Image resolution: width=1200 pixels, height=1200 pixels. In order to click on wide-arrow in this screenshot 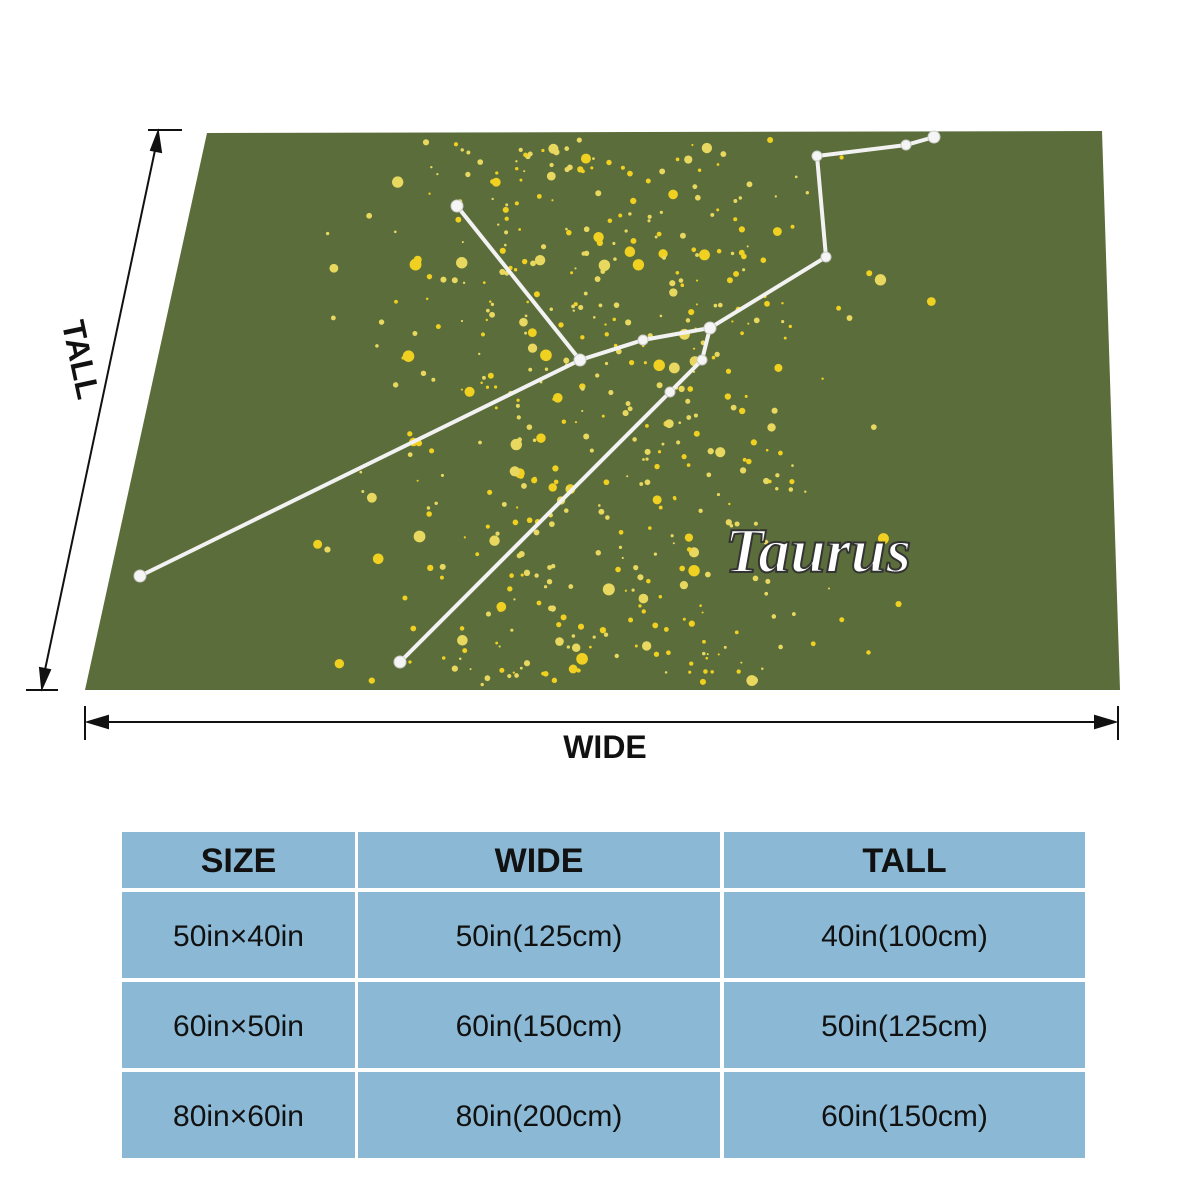, I will do `click(601, 723)`.